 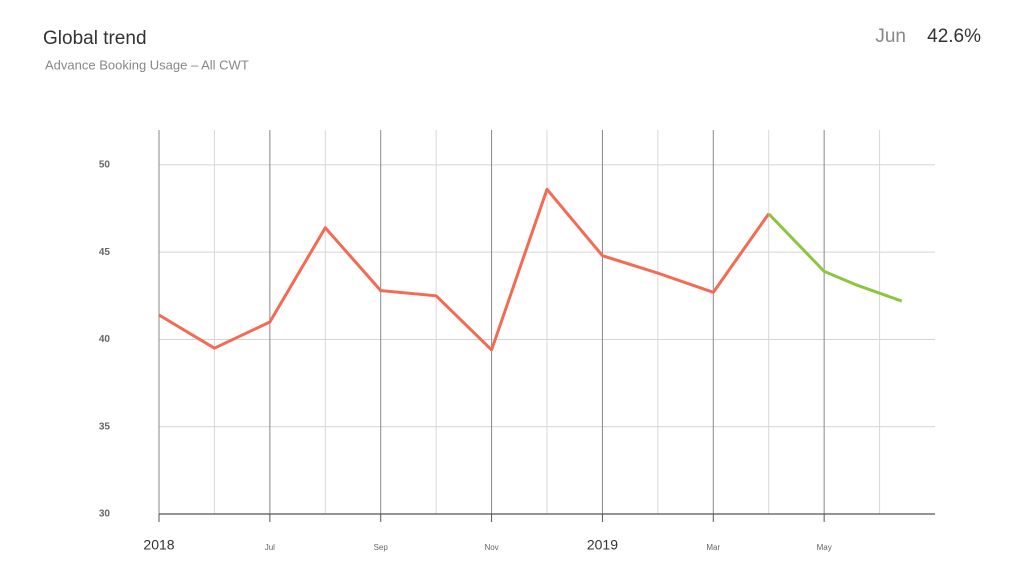 What do you see at coordinates (95, 38) in the screenshot?
I see `chart-title: Global trend` at bounding box center [95, 38].